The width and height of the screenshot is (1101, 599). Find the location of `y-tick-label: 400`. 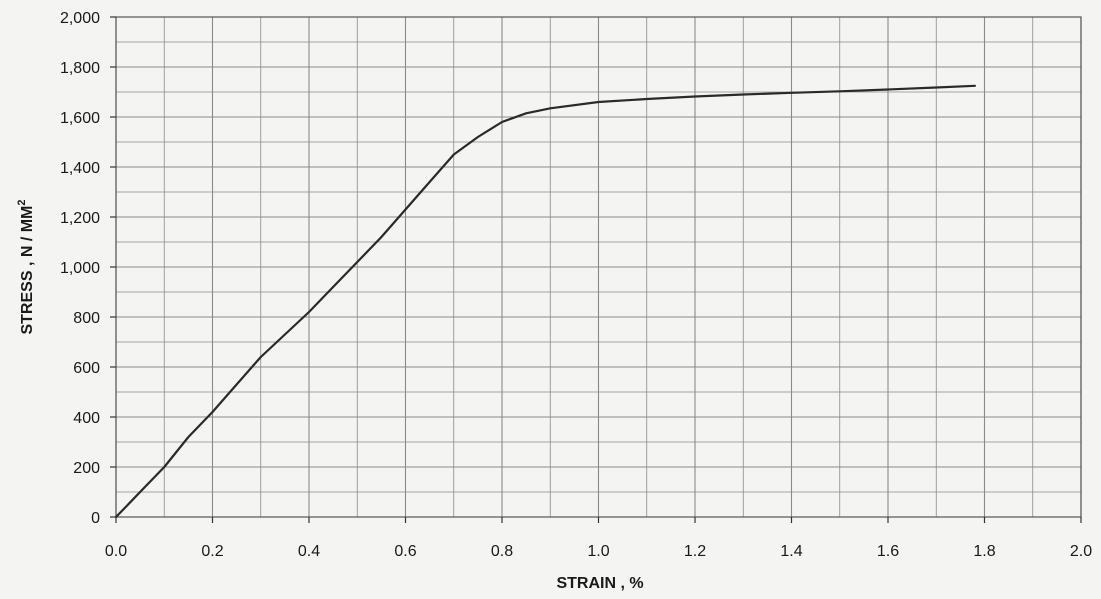

y-tick-label: 400 is located at coordinates (86, 418).